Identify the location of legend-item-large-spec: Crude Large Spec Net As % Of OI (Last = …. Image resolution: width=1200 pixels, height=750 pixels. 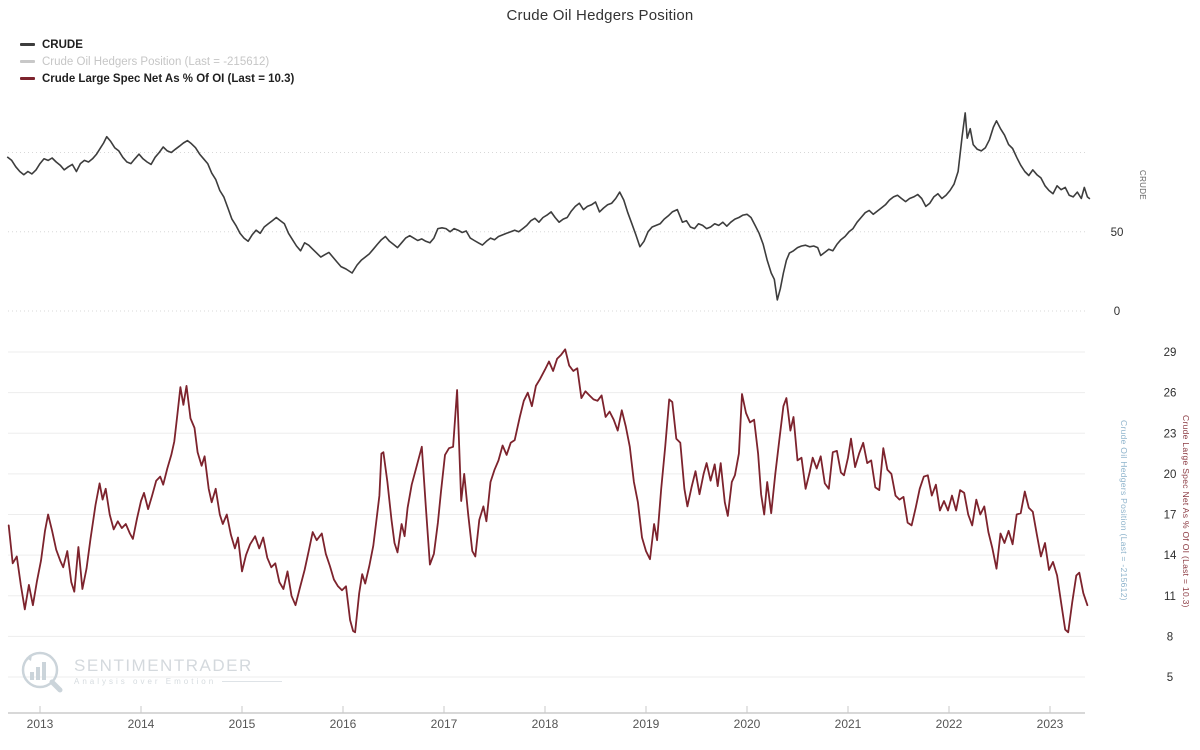
(157, 78).